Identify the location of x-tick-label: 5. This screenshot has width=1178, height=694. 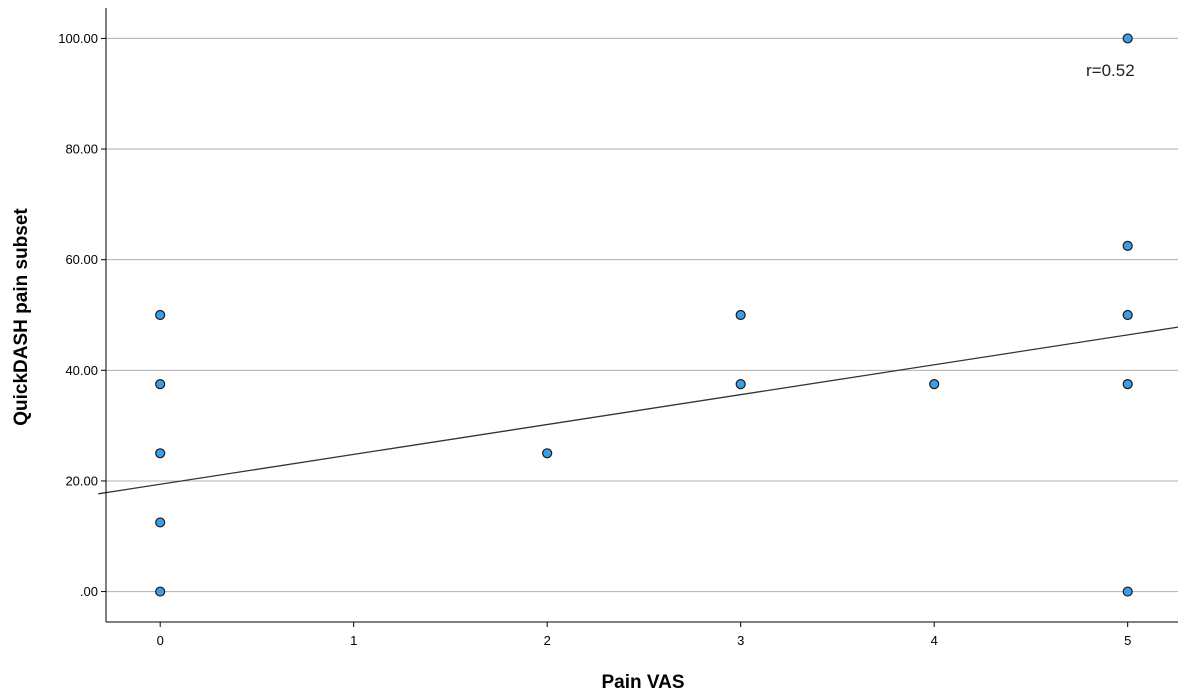
(1127, 640).